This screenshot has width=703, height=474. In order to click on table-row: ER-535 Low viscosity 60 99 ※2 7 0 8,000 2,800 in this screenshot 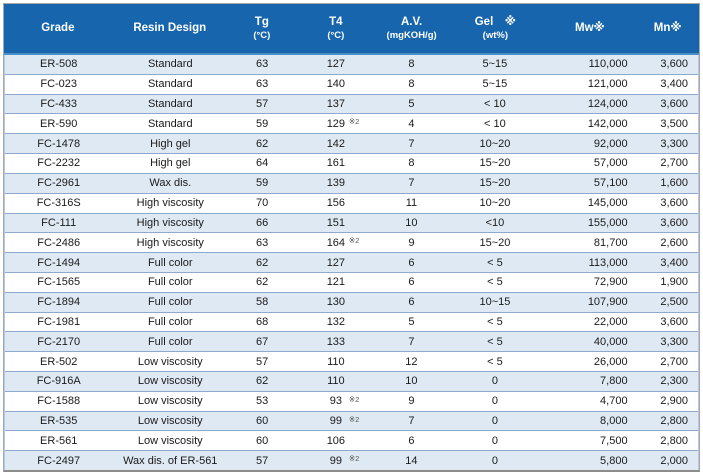, I will do `click(351, 421)`.